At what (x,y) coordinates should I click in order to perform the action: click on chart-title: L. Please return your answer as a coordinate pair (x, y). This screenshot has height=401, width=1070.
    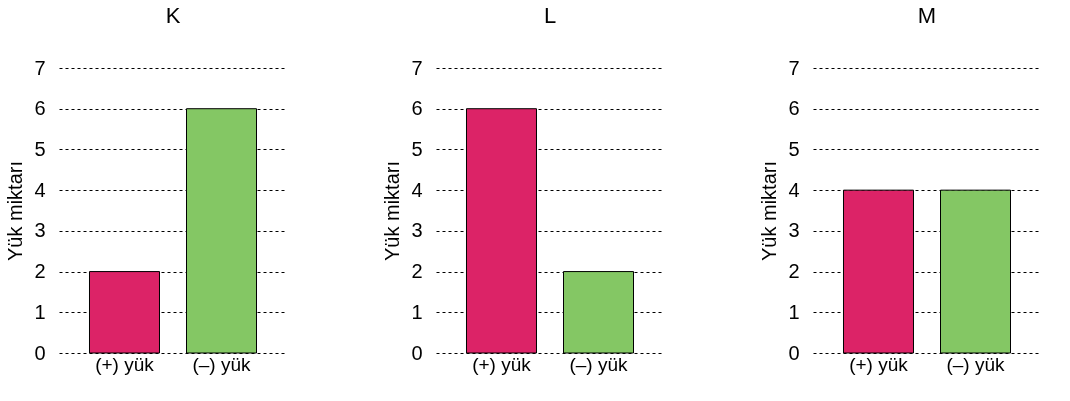
    Looking at the image, I should click on (550, 15).